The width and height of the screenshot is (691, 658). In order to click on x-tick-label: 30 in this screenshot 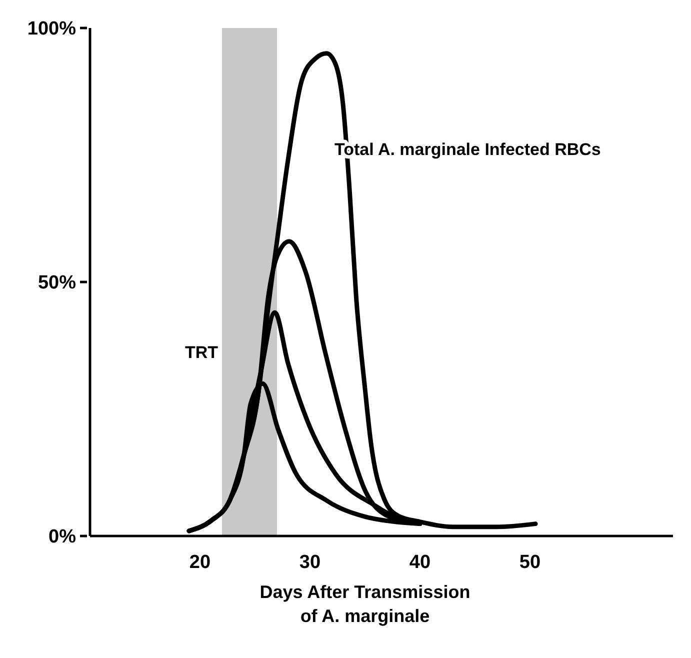, I will do `click(310, 562)`.